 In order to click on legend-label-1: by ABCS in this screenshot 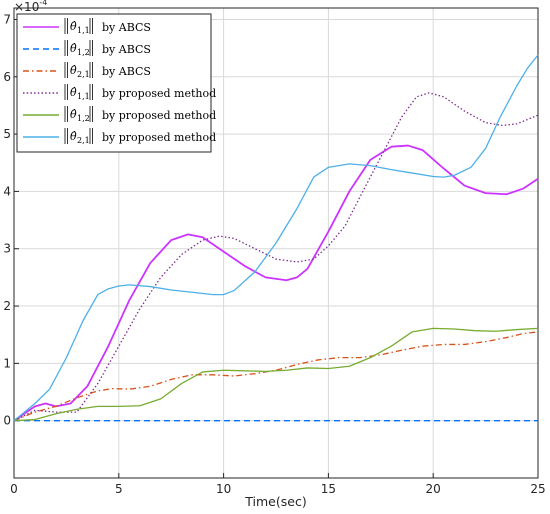, I will do `click(126, 27)`.